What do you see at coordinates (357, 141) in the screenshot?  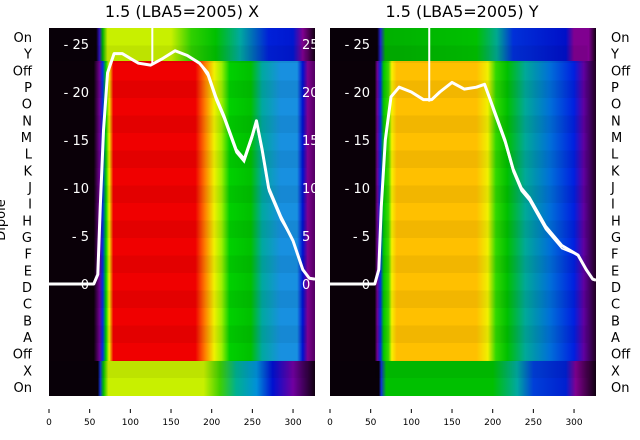 I see `overlay-y-tick: - 15` at bounding box center [357, 141].